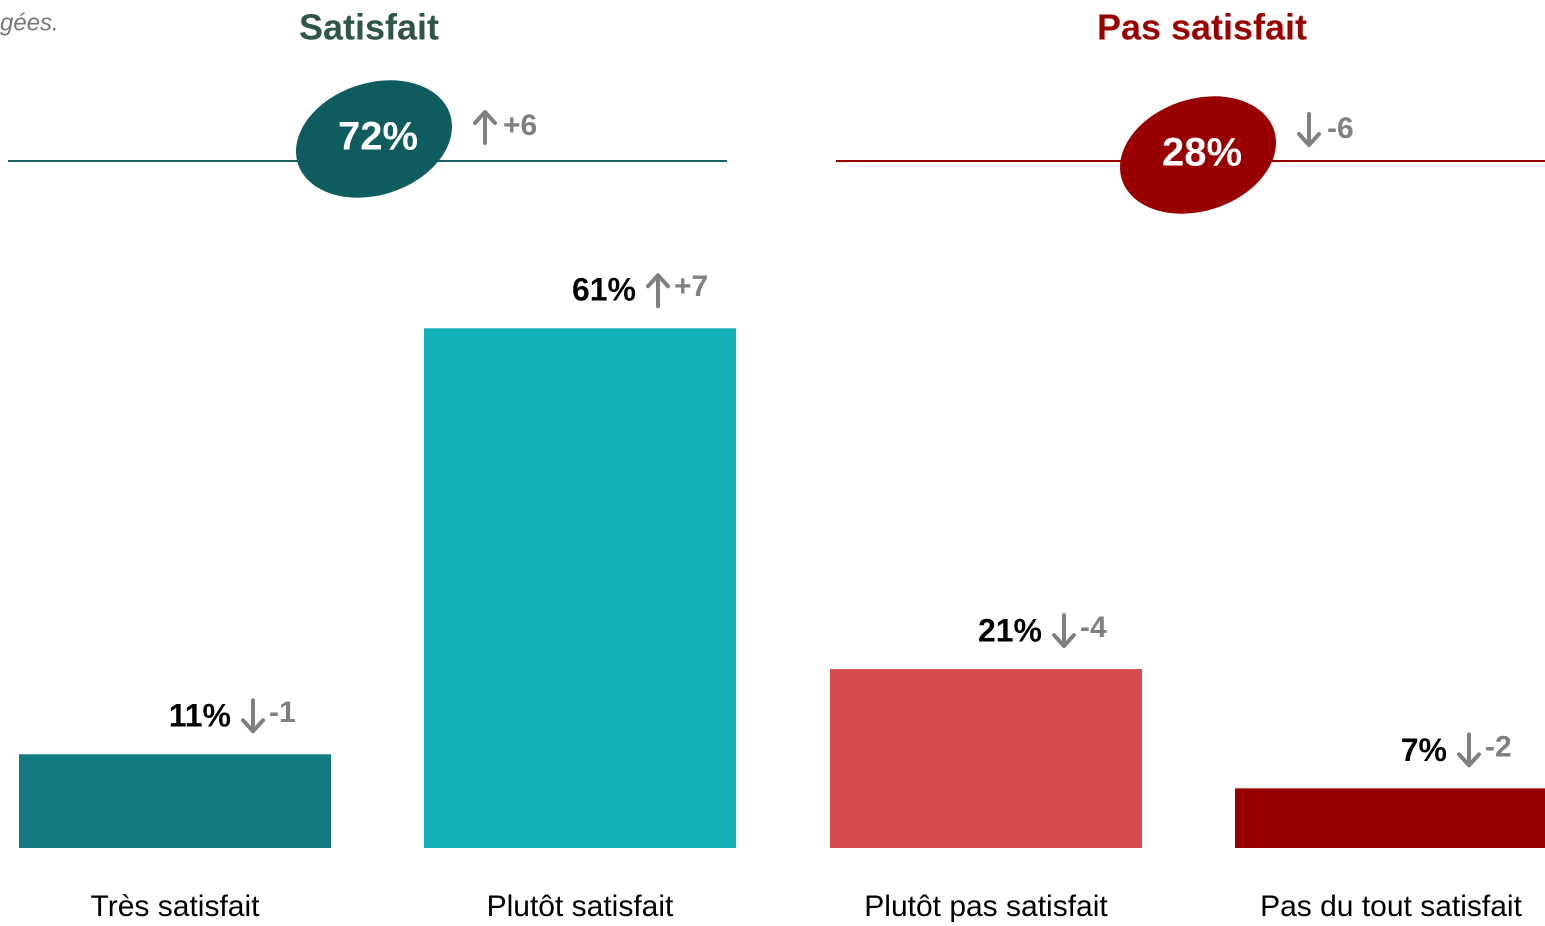  Describe the element at coordinates (1391, 906) in the screenshot. I see `category-label: Pas du tout satisfait` at that location.